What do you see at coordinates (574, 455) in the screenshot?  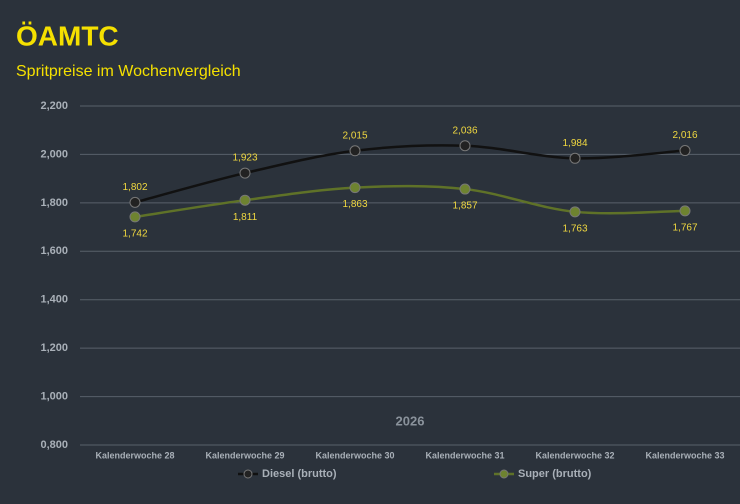 I see `x-tick-label: Kalenderwoche 32` at bounding box center [574, 455].